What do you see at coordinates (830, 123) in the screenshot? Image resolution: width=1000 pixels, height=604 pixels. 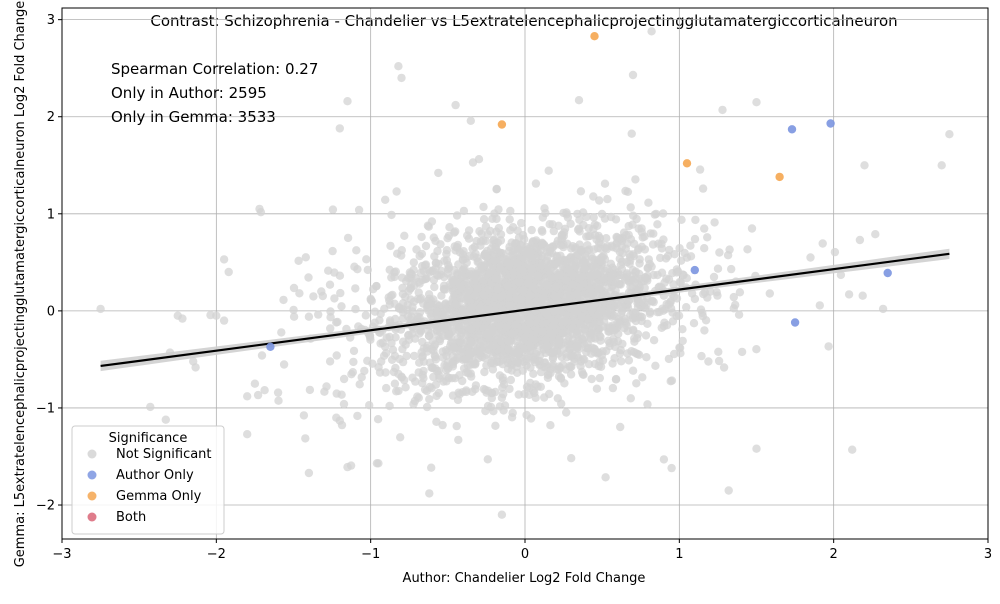 I see `point-author-only` at bounding box center [830, 123].